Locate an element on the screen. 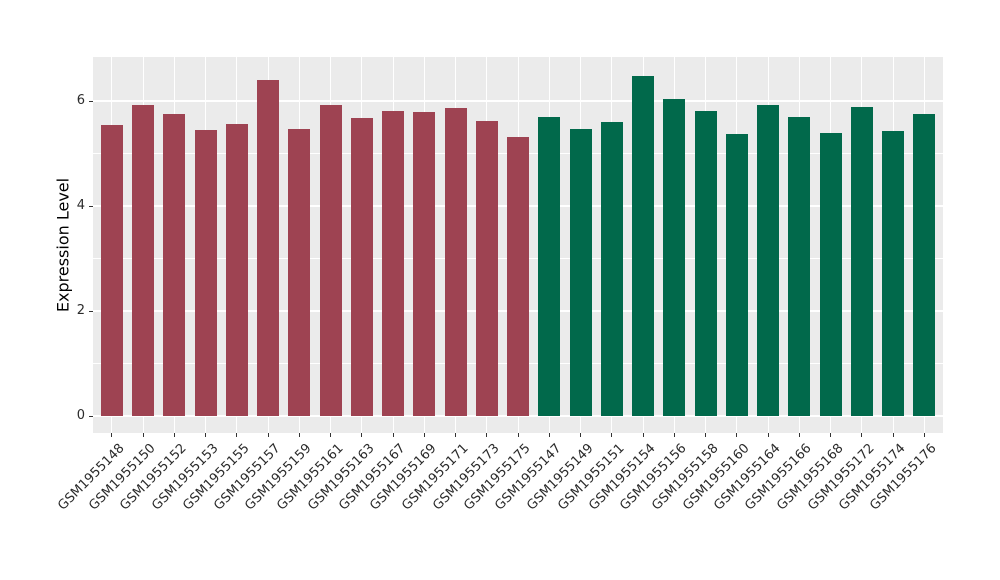  bar-GSM1955160 is located at coordinates (736, 274).